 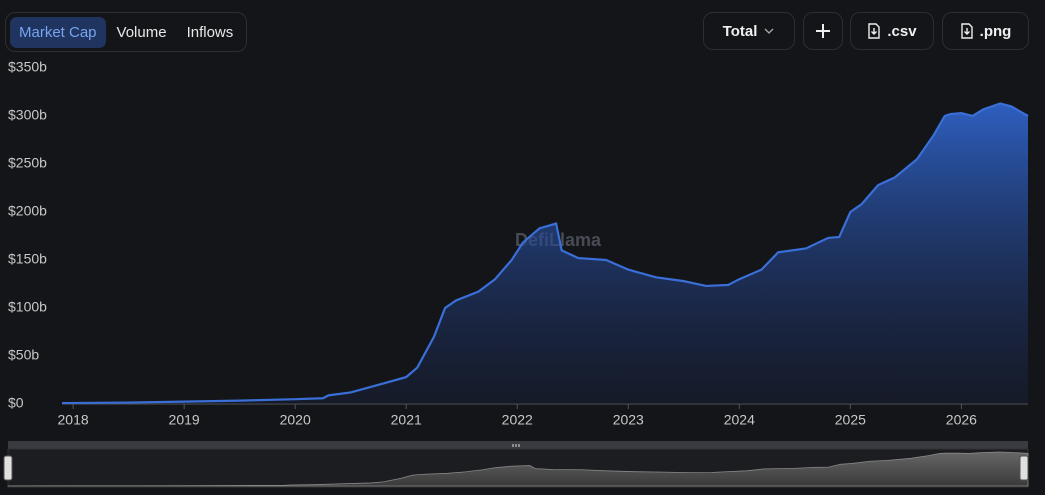 I want to click on add-button, so click(x=823, y=31).